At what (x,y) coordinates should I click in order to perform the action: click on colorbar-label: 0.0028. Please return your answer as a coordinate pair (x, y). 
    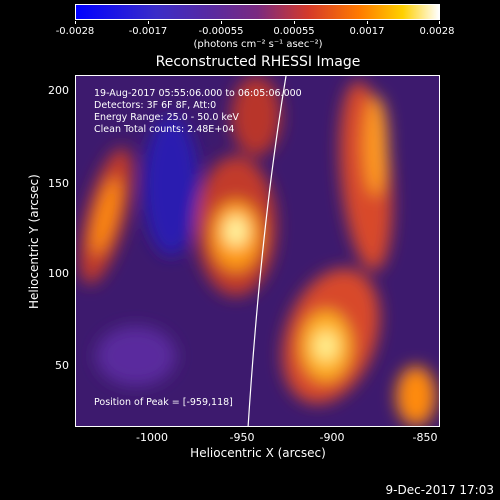
    Looking at the image, I should click on (437, 31).